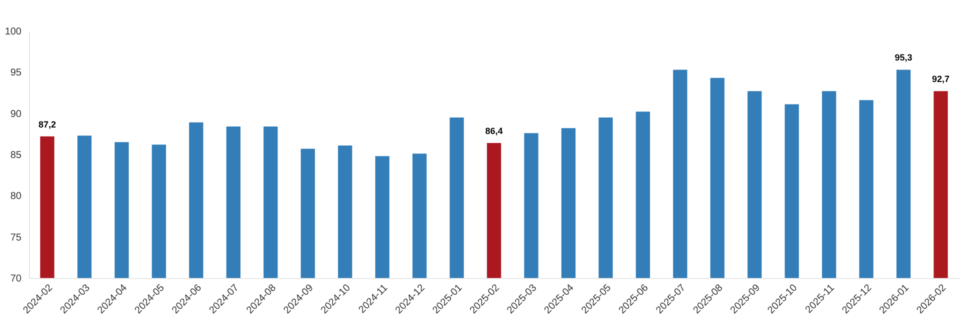  I want to click on data-label: 92,7, so click(941, 79).